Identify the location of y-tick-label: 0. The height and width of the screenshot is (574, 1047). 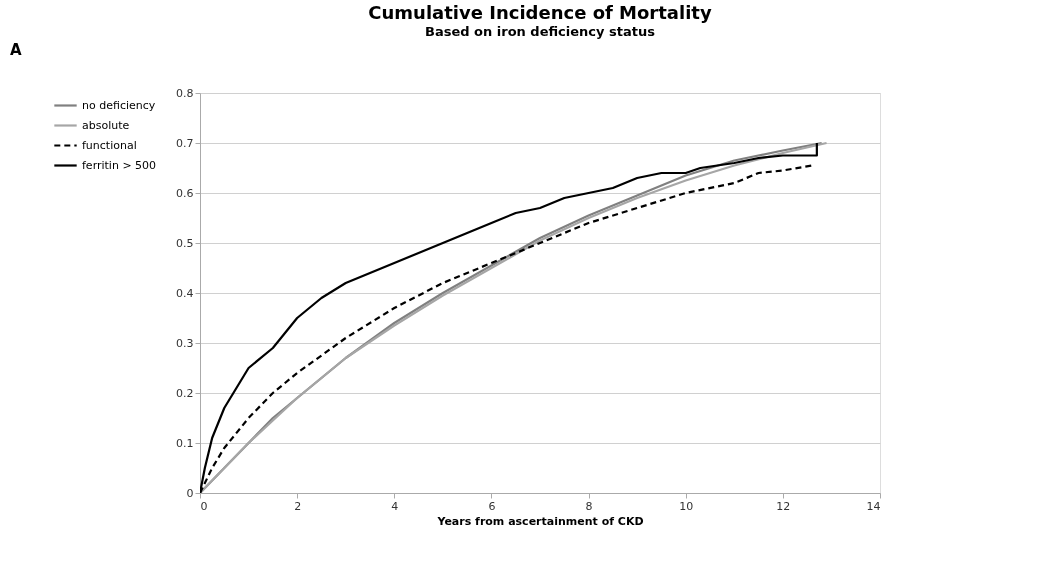
(190, 493).